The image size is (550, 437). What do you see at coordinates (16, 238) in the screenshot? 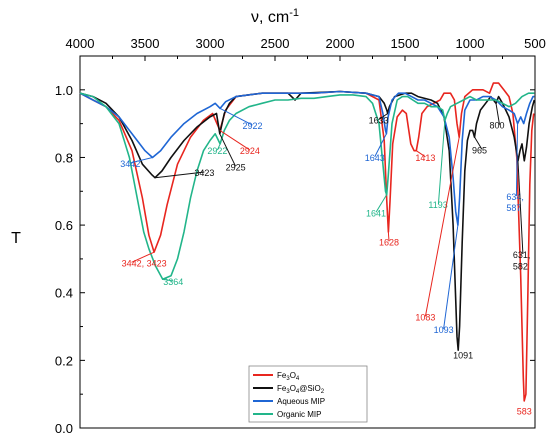
I see `y-axis-title: T` at bounding box center [16, 238].